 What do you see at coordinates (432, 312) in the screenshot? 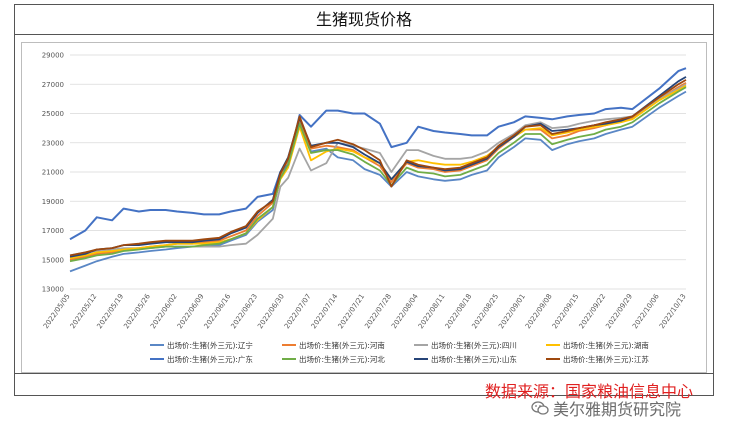
I see `x-tick-label: 2022/08/11` at bounding box center [432, 312].